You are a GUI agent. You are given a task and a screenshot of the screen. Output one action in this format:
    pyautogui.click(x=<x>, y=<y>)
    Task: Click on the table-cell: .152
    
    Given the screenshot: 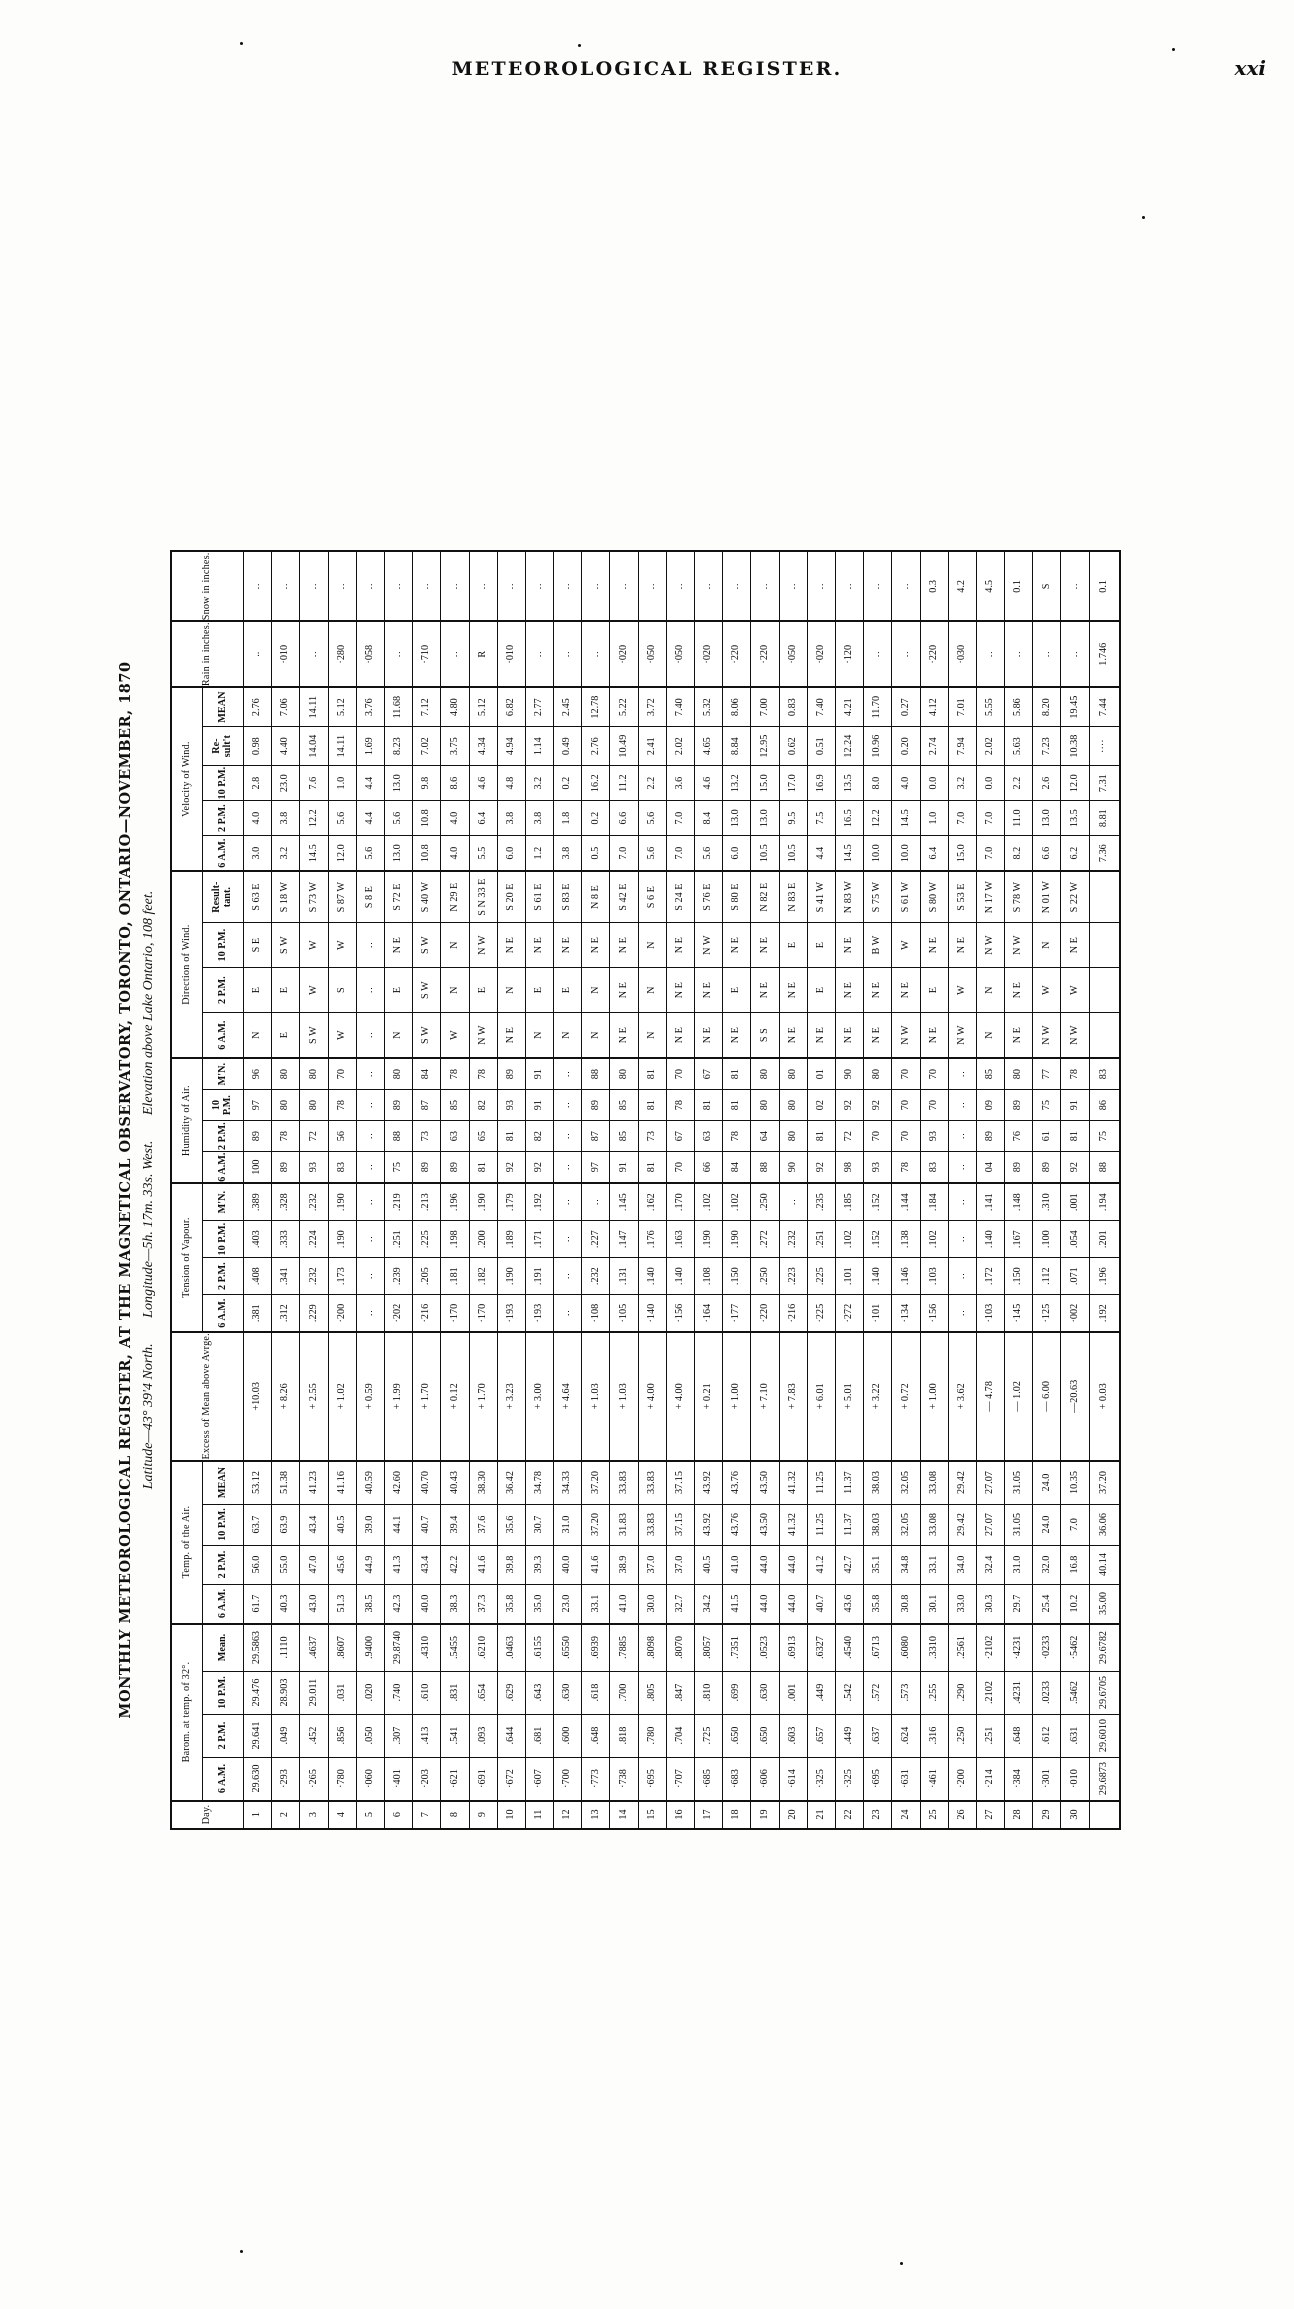 What is the action you would take?
    pyautogui.click(x=877, y=1202)
    